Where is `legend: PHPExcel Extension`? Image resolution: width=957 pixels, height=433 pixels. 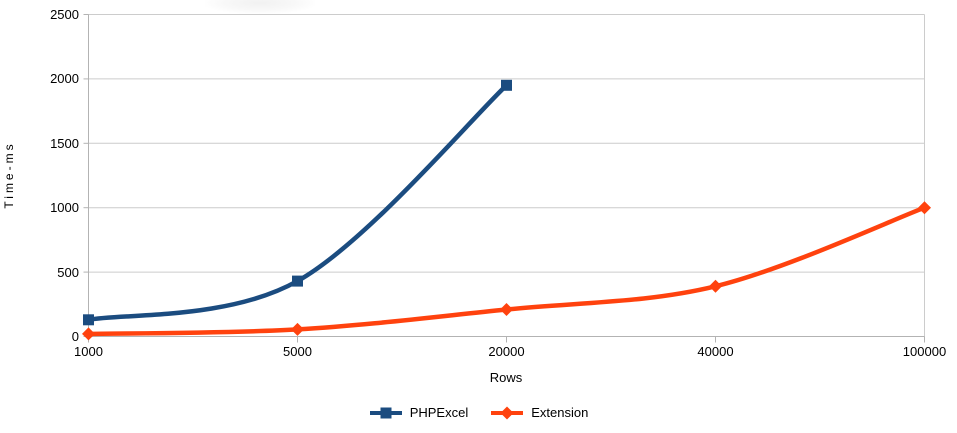 legend: PHPExcel Extension is located at coordinates (478, 412).